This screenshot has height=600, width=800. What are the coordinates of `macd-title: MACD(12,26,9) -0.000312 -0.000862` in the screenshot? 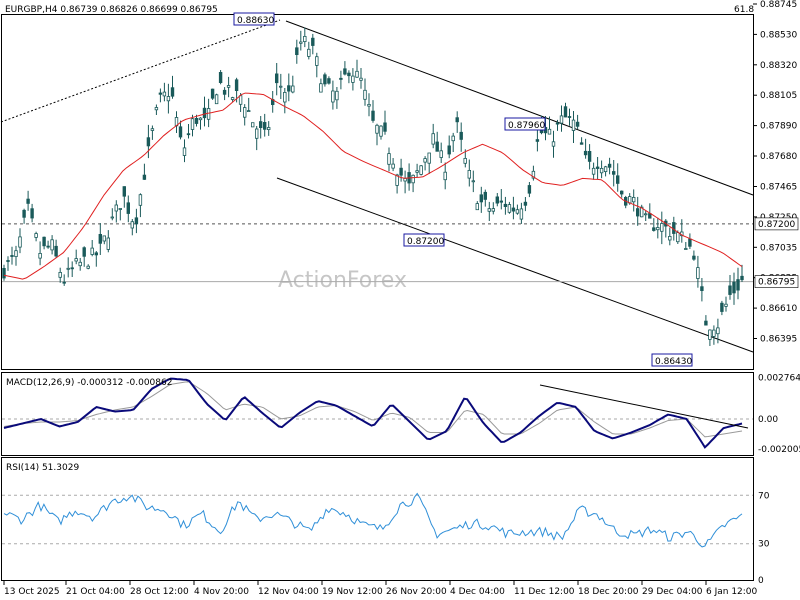 It's located at (89, 383).